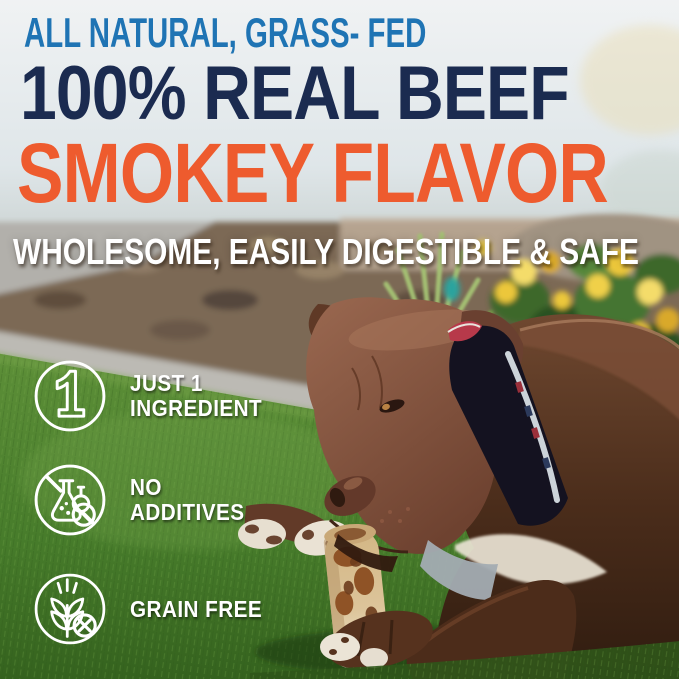 The height and width of the screenshot is (679, 679). What do you see at coordinates (70, 396) in the screenshot?
I see `number-one-circle-icon` at bounding box center [70, 396].